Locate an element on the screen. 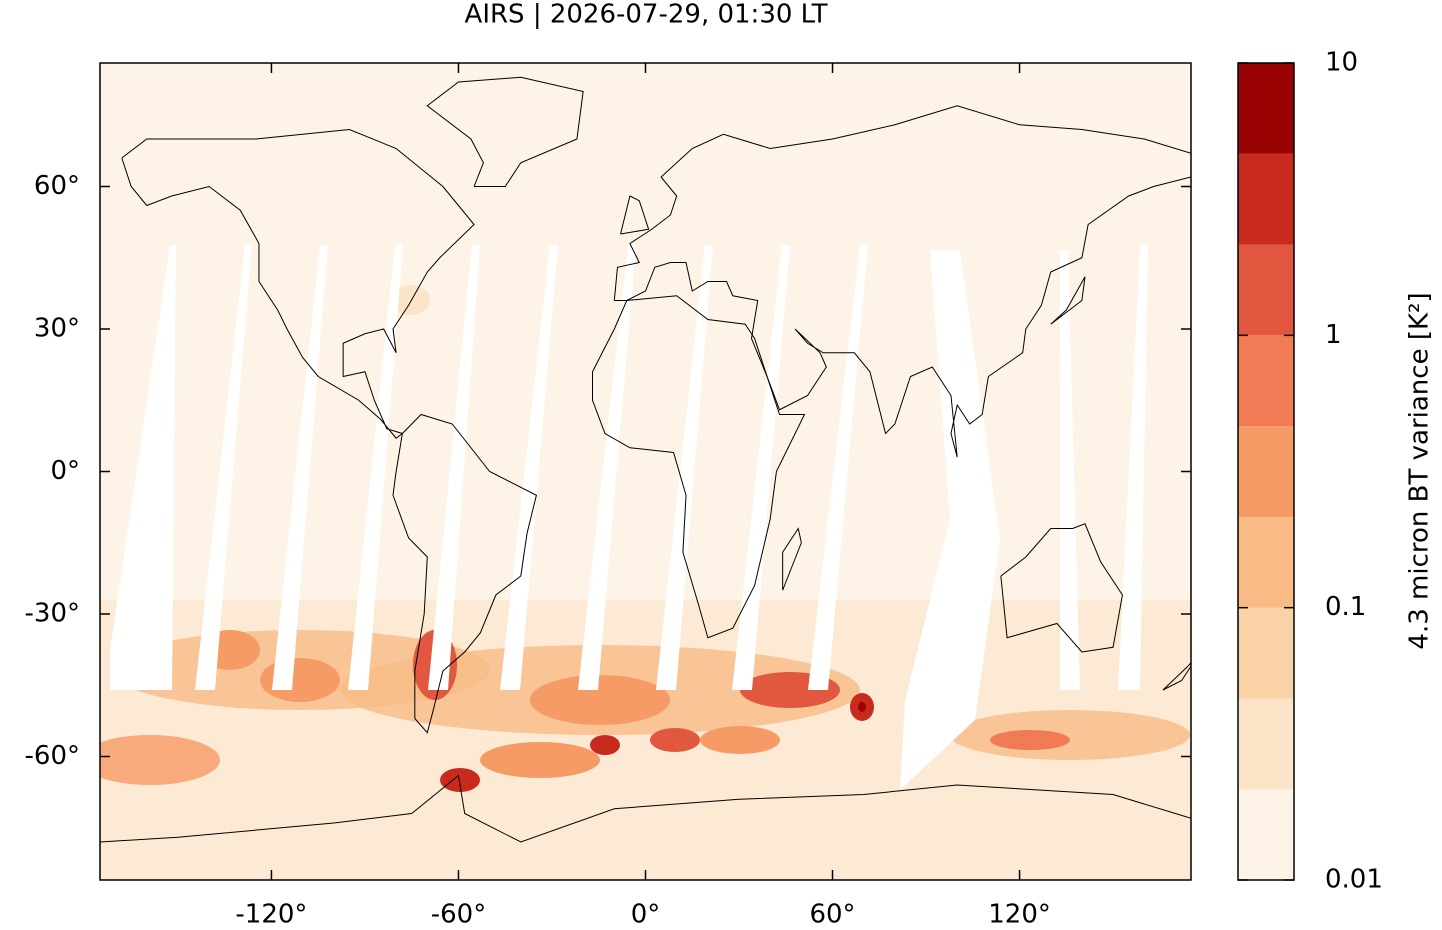  x-tick-label: 0° is located at coordinates (646, 915).